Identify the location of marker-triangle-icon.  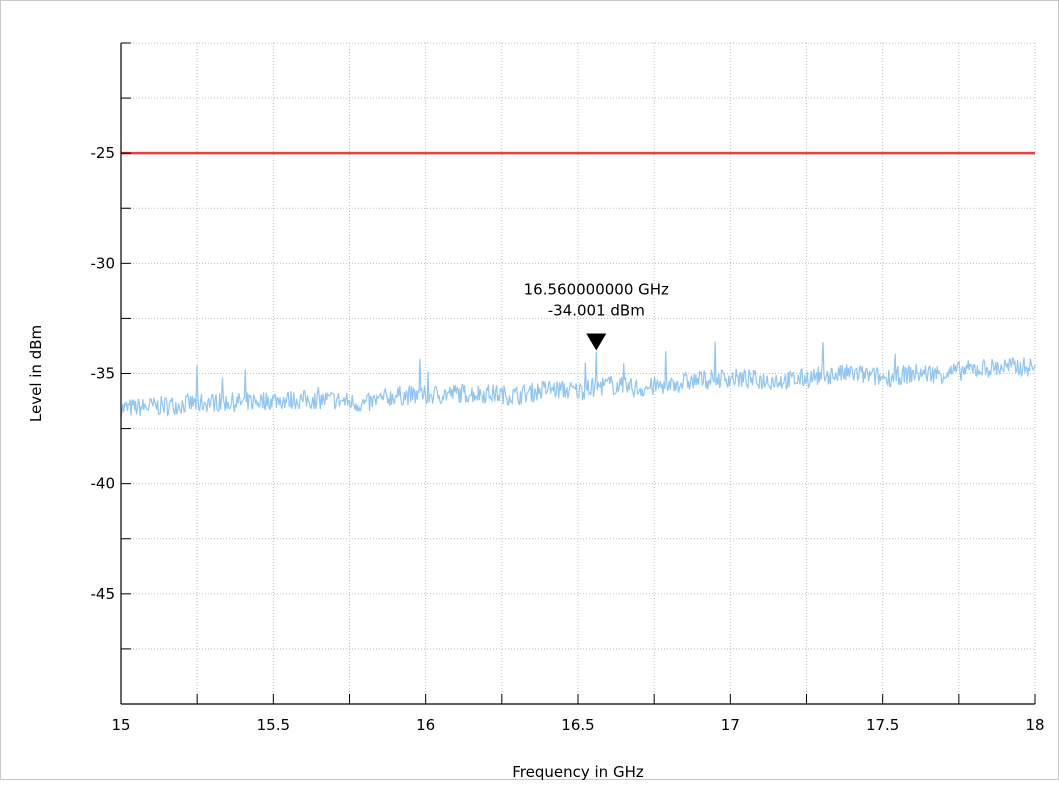
(596, 342).